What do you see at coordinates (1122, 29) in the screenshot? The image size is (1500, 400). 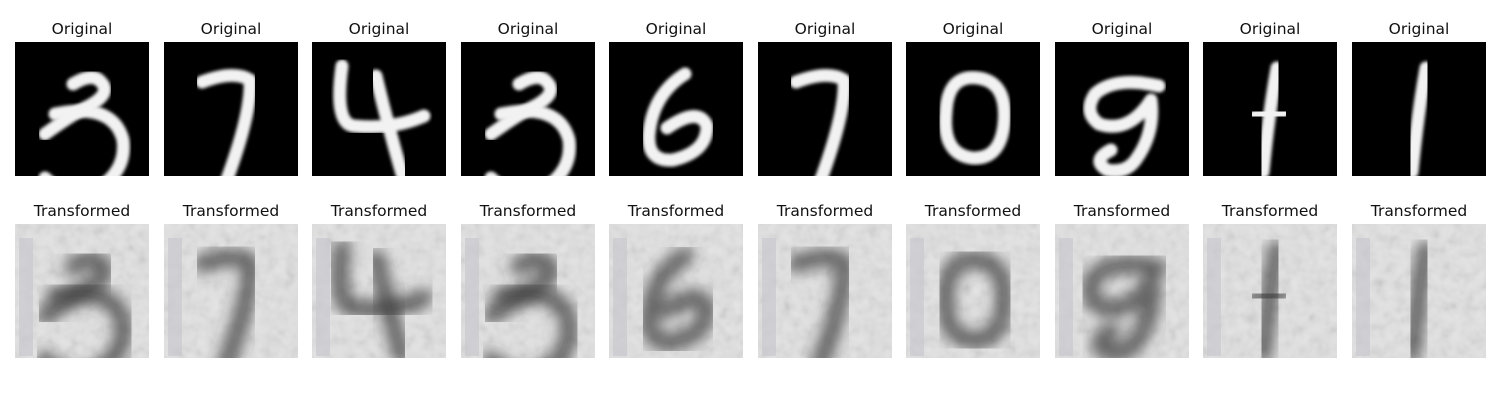 I see `title-original-7: Original` at bounding box center [1122, 29].